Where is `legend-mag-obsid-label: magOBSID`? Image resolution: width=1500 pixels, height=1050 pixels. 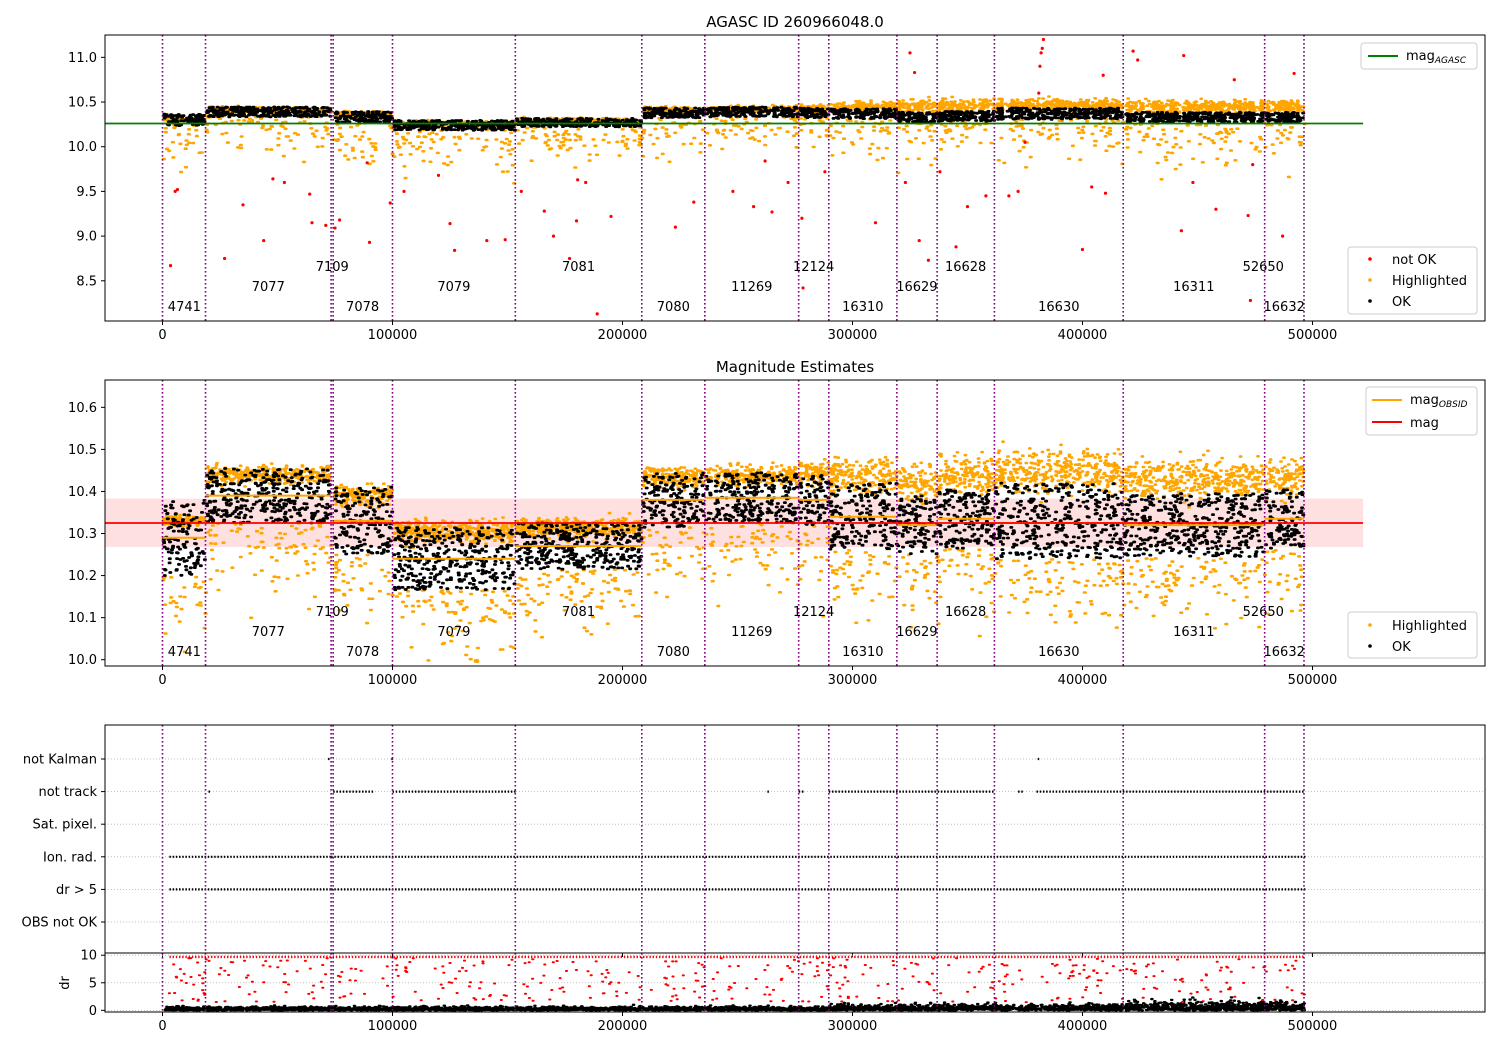
legend-mag-obsid-label: magOBSID is located at coordinates (1439, 401).